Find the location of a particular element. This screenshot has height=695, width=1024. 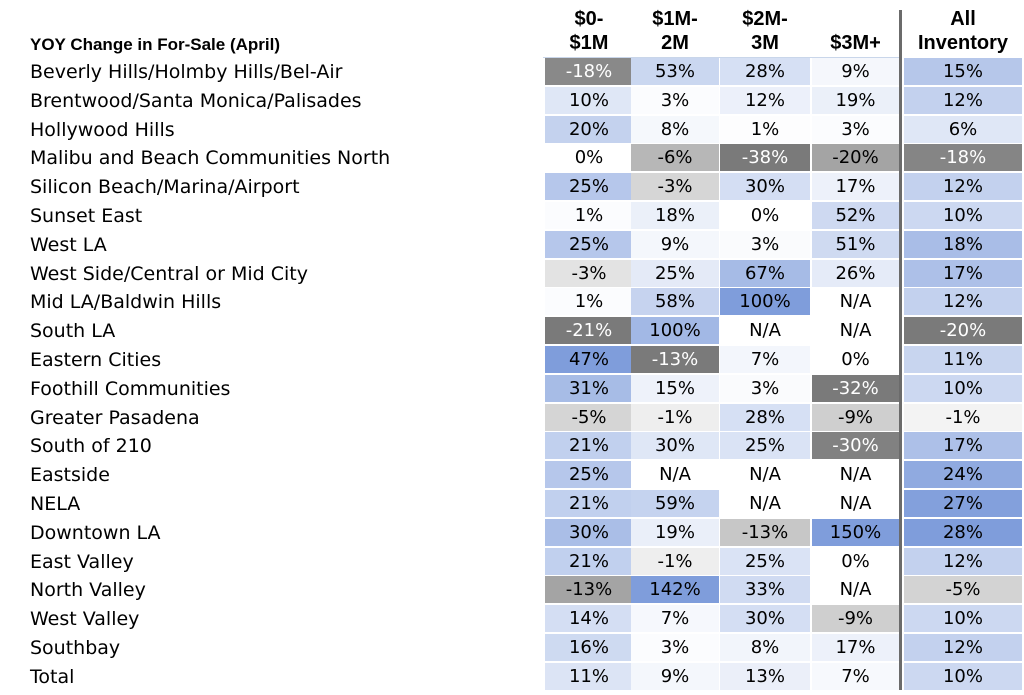

column-header-line1: $1M- is located at coordinates (675, 19).